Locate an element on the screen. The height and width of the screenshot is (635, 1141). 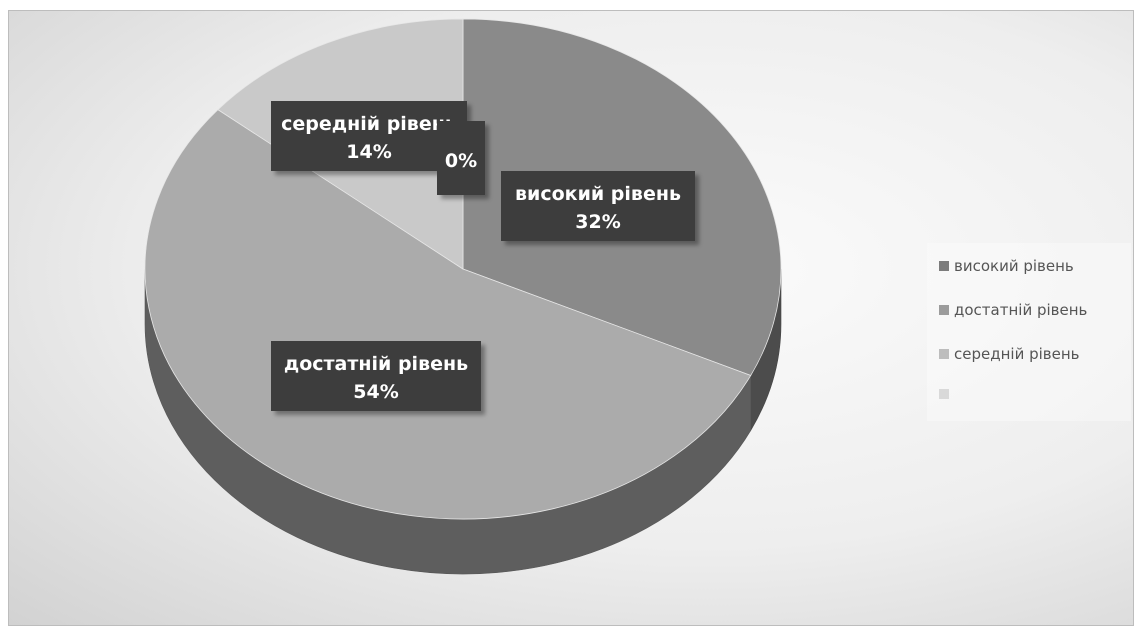
legend-item-high: високий рівень is located at coordinates (1006, 266).